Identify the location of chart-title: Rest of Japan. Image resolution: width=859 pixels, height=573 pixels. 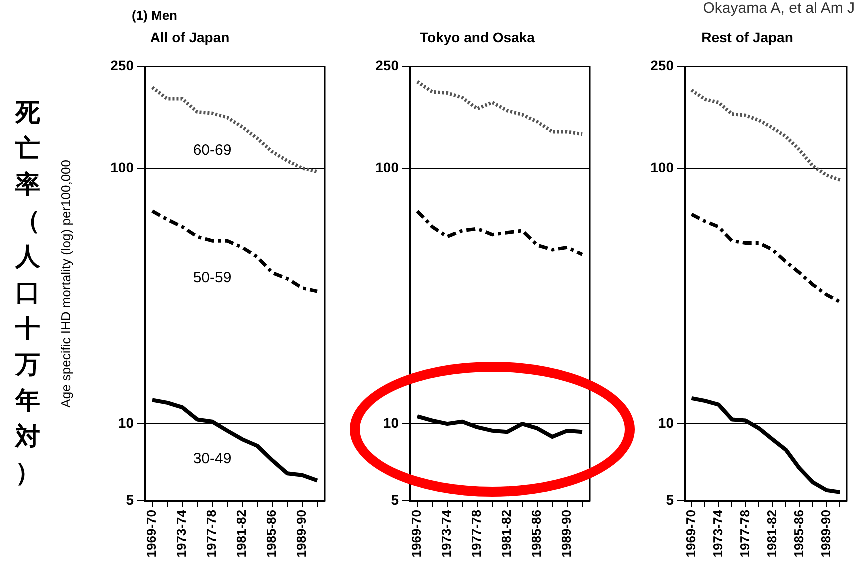
(748, 37).